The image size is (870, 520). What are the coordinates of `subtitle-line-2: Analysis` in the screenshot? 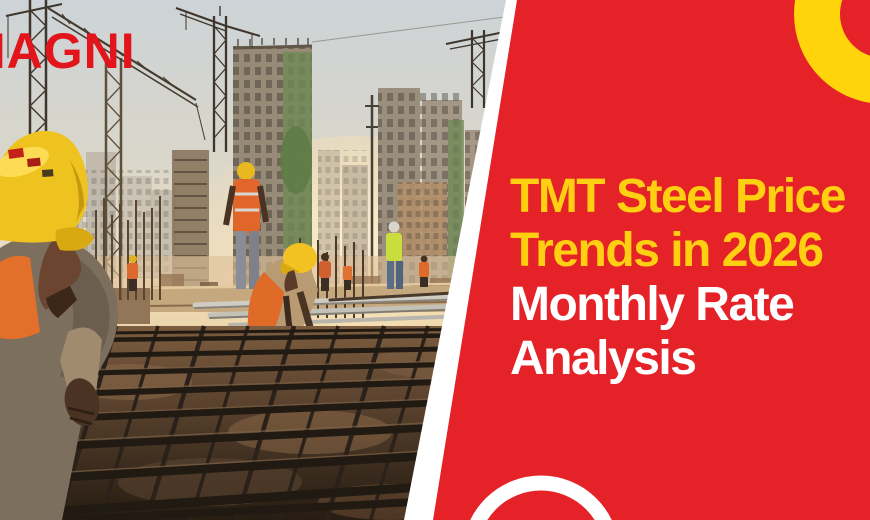 It's located at (603, 358).